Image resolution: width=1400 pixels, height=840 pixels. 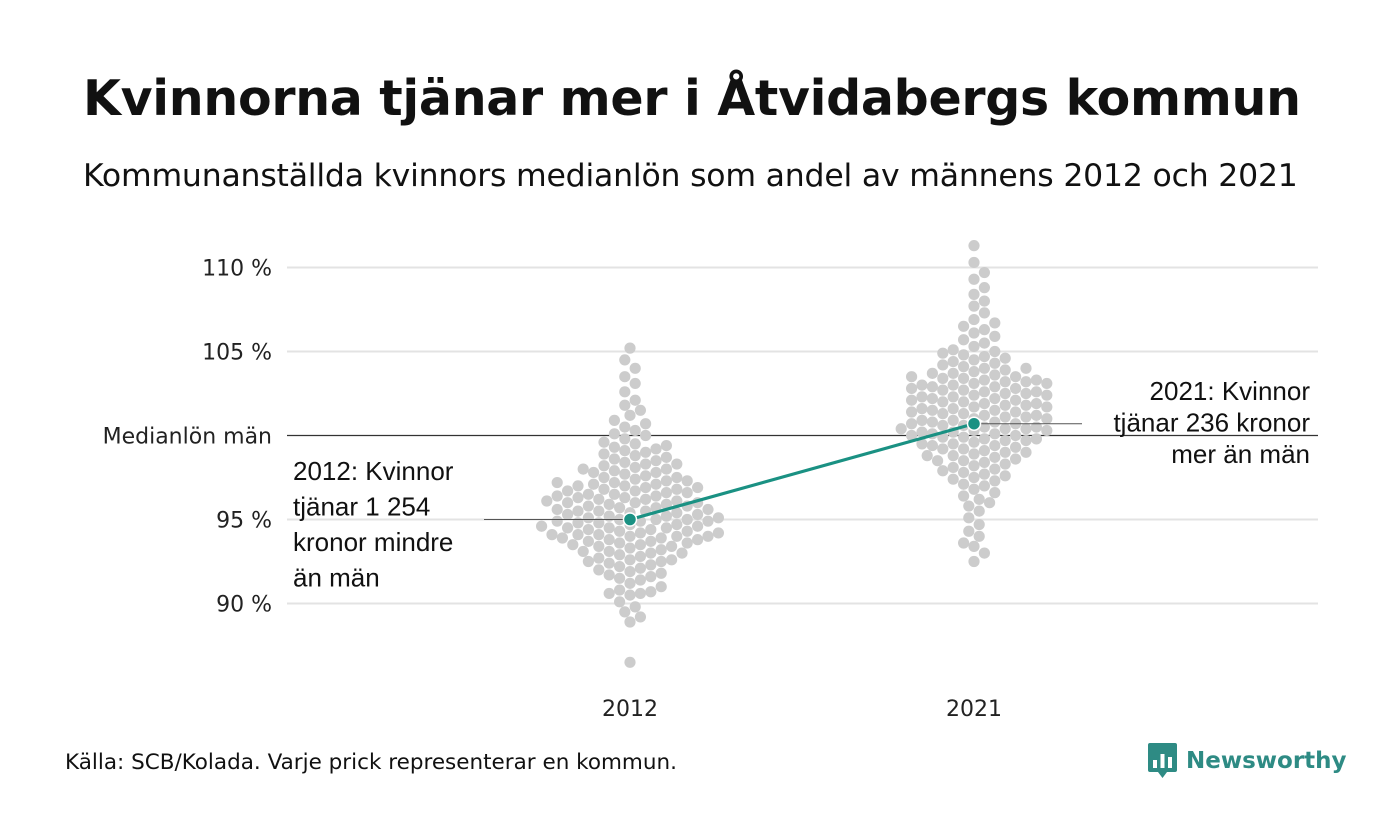 What do you see at coordinates (361, 507) in the screenshot?
I see `annotation-2012-line: tjänar 1 254` at bounding box center [361, 507].